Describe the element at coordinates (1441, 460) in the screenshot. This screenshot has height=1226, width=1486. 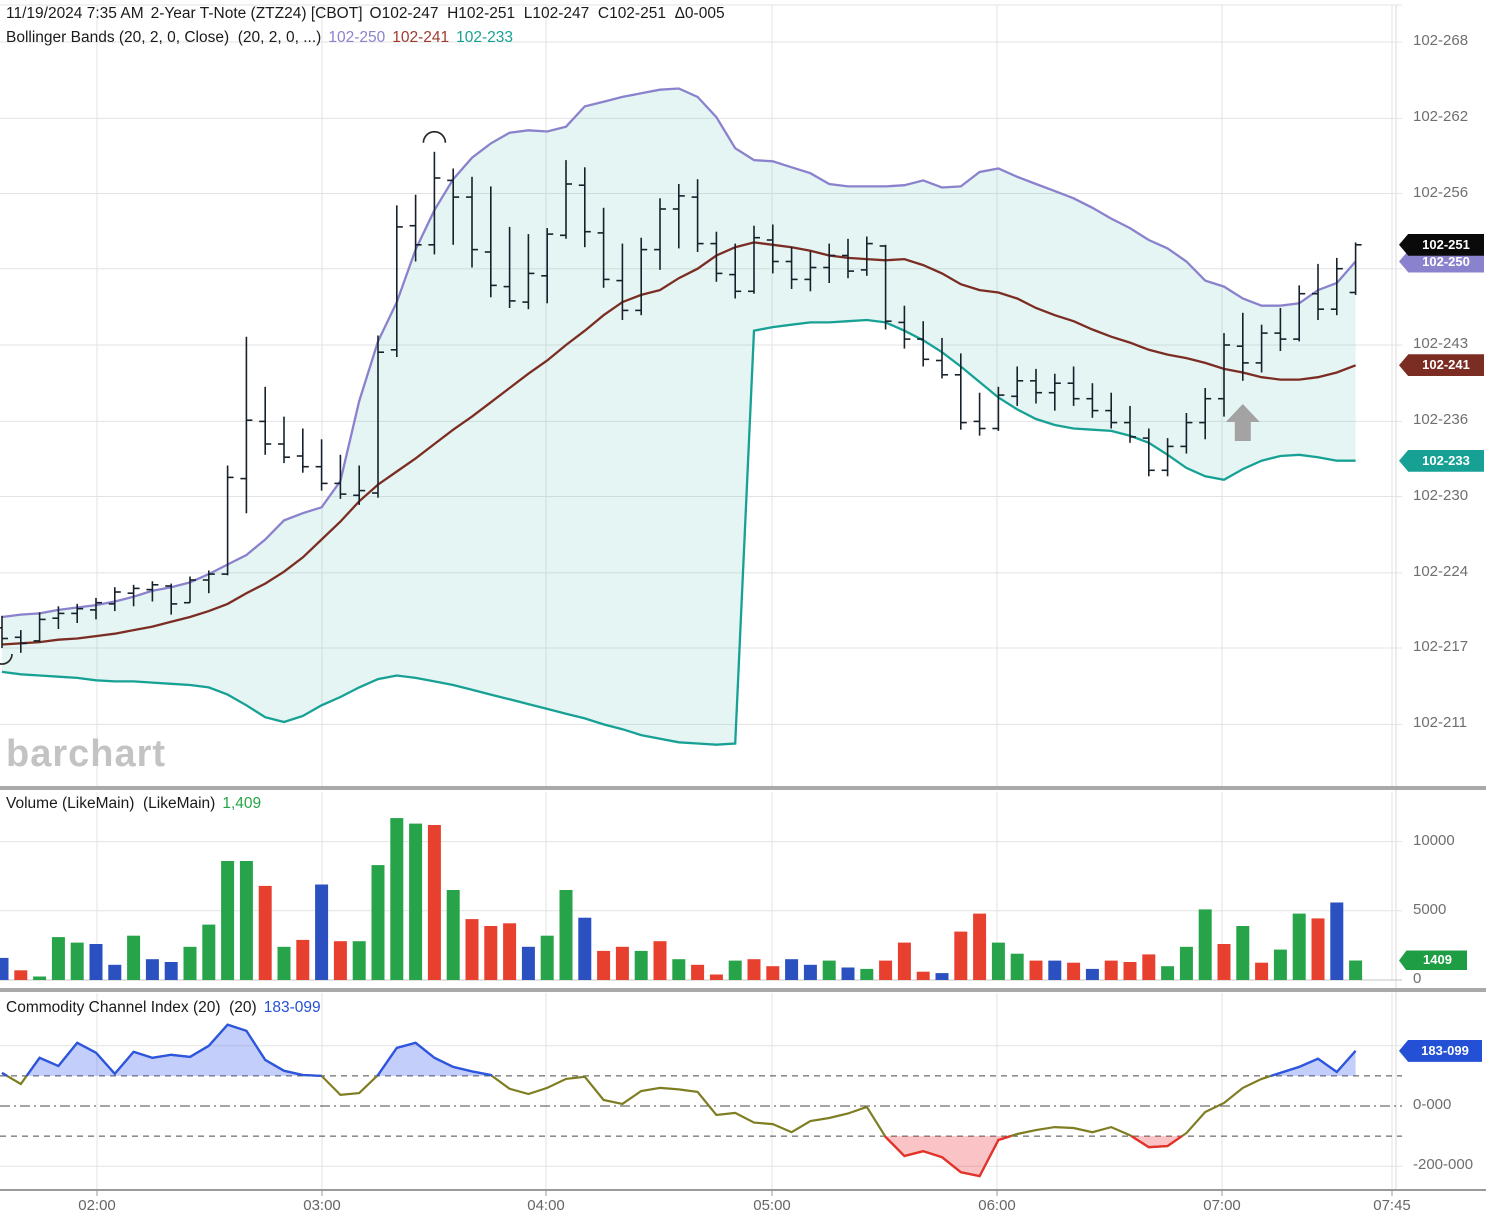
I see `price-badge-102-233: 102-233` at that location.